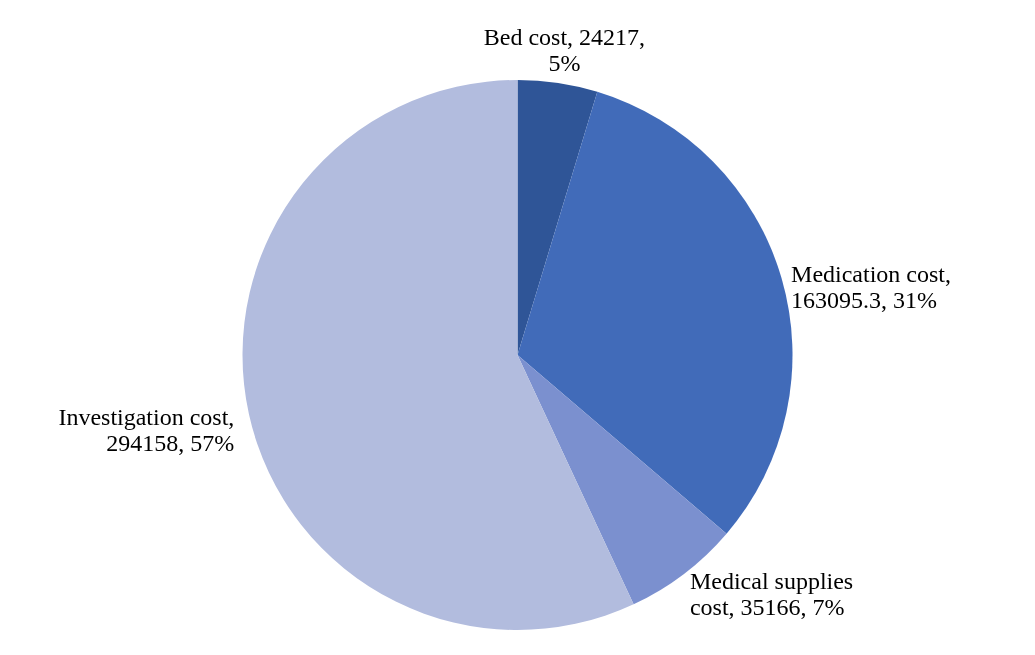 This screenshot has width=1035, height=655. Describe the element at coordinates (771, 593) in the screenshot. I see `slice-label: Medical supplies cost, 35166, 7%` at that location.